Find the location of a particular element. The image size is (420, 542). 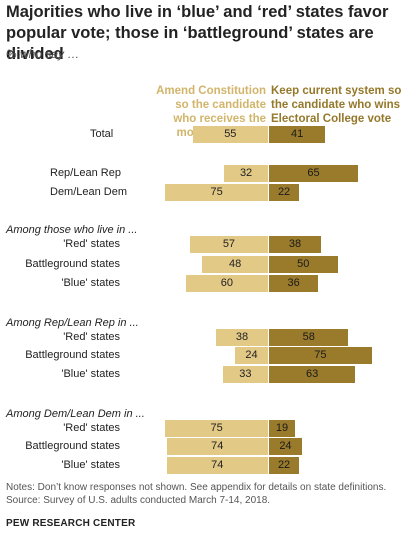

value-label-keep: 75 is located at coordinates (320, 355).